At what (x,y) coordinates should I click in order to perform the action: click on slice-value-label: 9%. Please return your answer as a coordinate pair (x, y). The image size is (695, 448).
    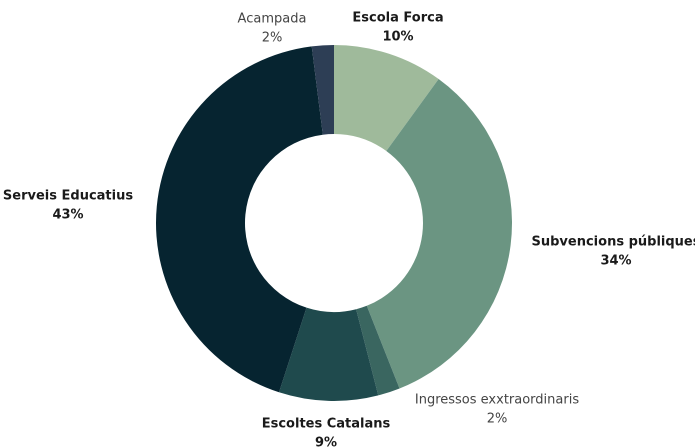
    Looking at the image, I should click on (326, 442).